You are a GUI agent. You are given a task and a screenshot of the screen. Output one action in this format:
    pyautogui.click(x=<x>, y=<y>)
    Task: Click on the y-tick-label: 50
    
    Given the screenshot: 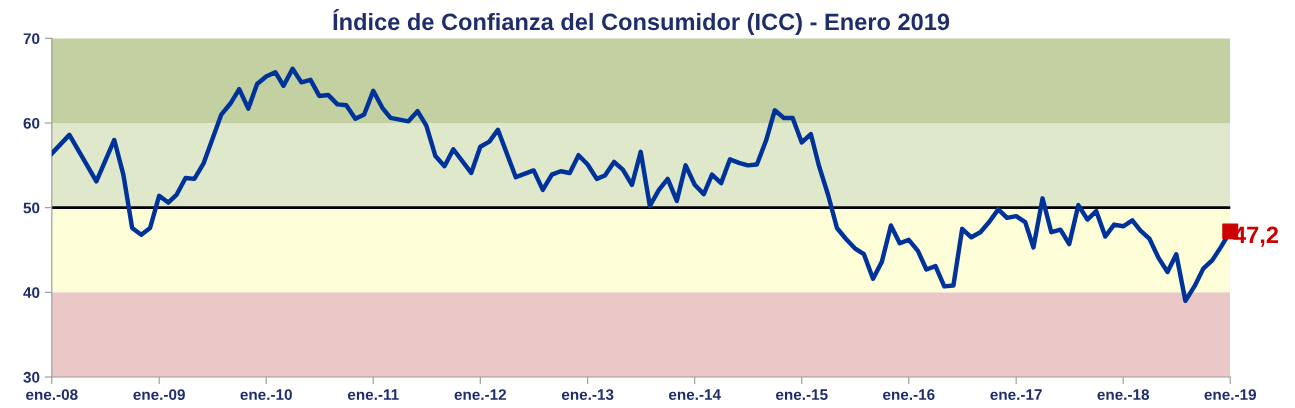 What is the action you would take?
    pyautogui.click(x=31, y=208)
    